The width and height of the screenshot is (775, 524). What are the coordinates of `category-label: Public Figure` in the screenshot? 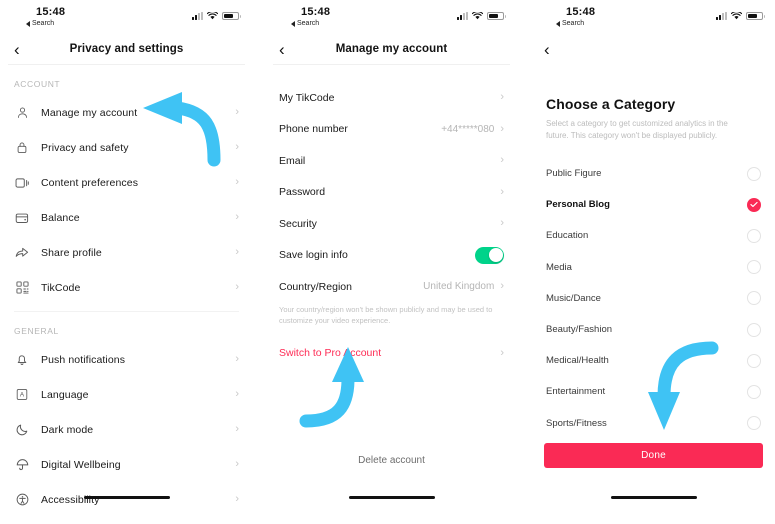 It's located at (574, 174).